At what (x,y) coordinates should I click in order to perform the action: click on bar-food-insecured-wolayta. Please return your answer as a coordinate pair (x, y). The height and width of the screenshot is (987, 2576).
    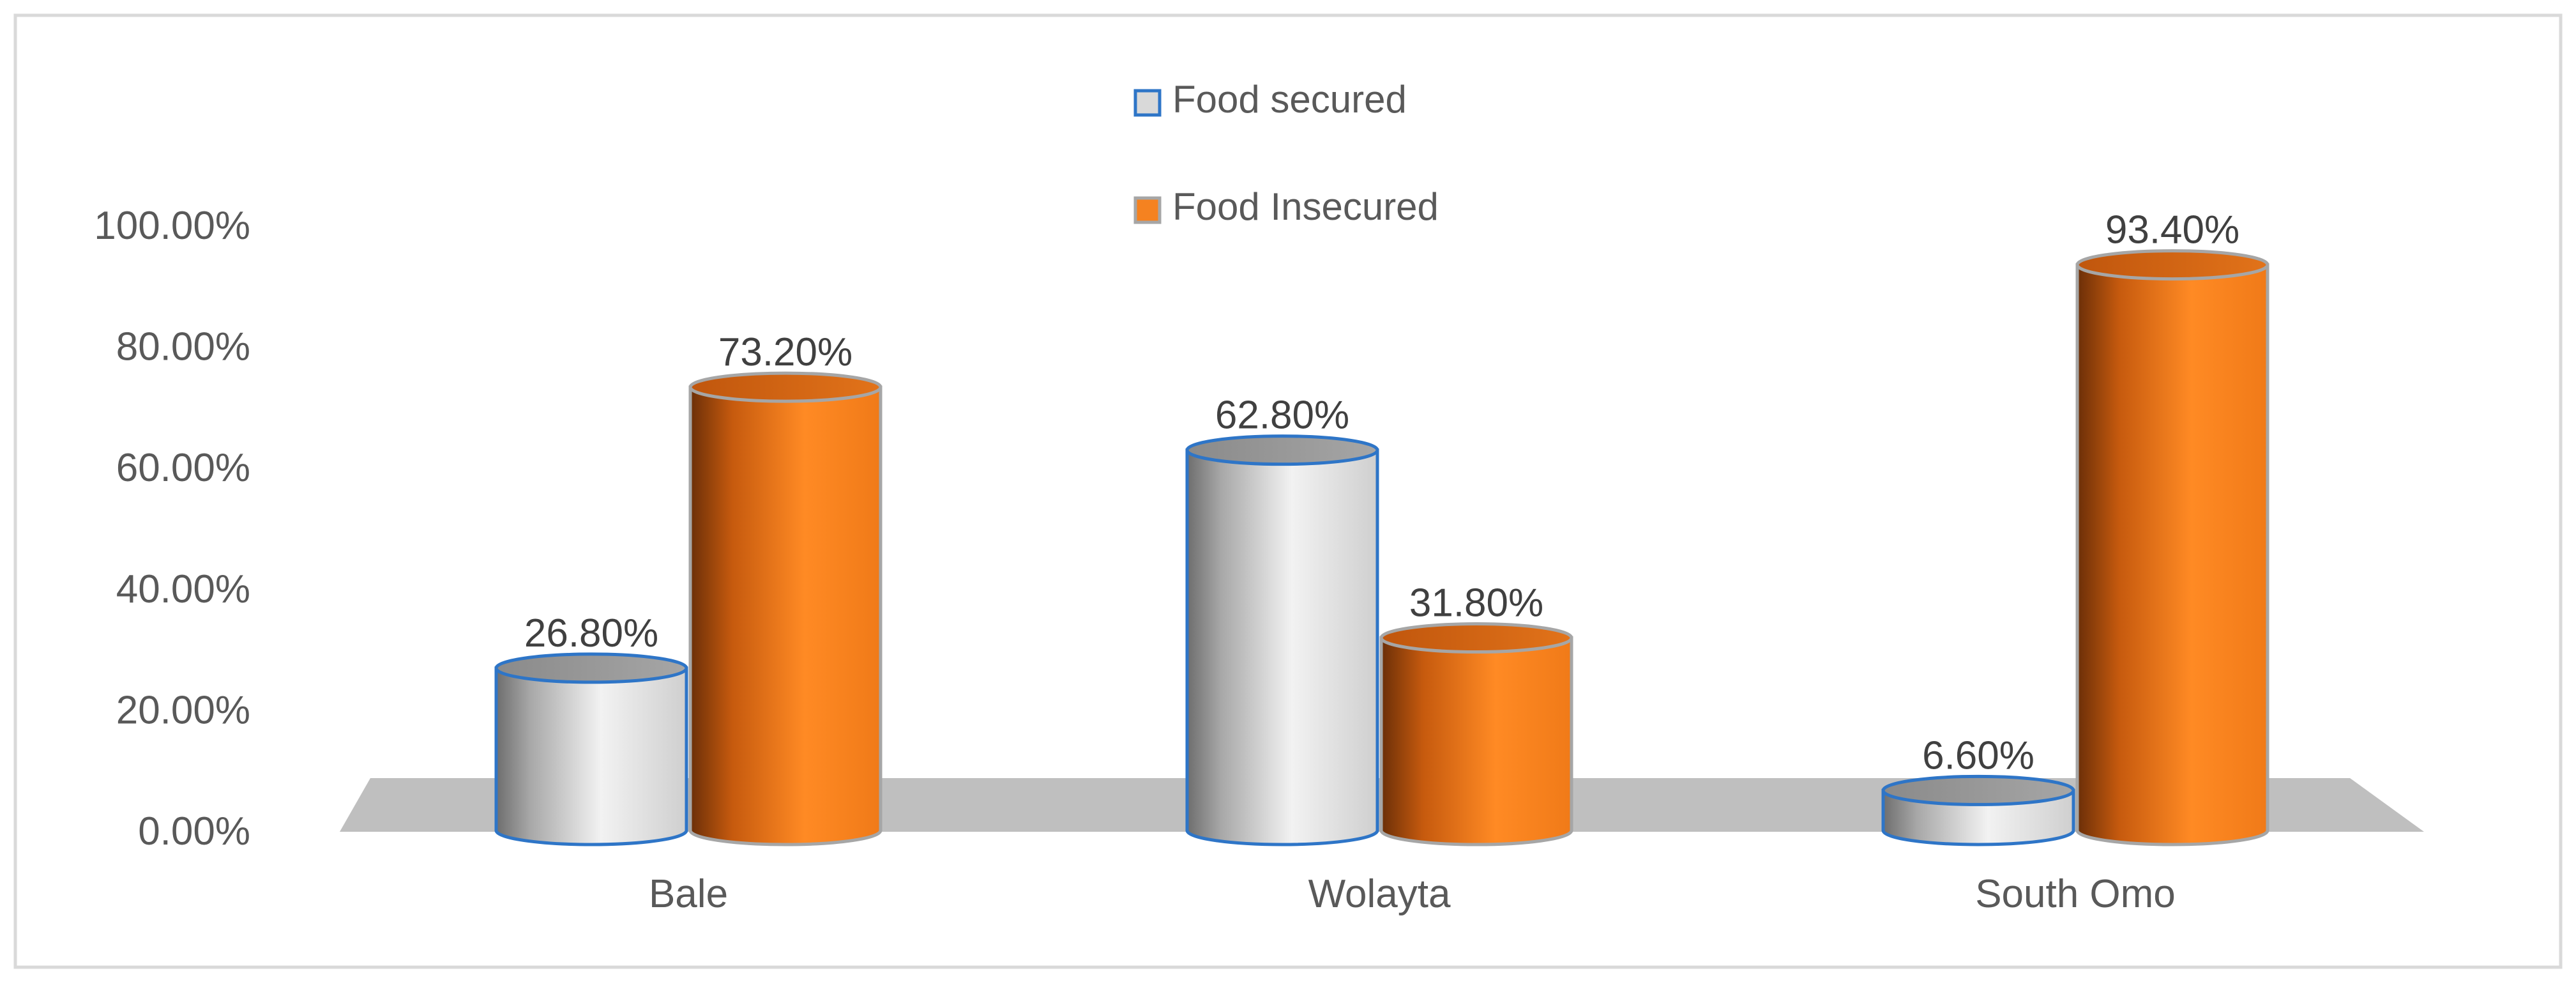
    Looking at the image, I should click on (1476, 734).